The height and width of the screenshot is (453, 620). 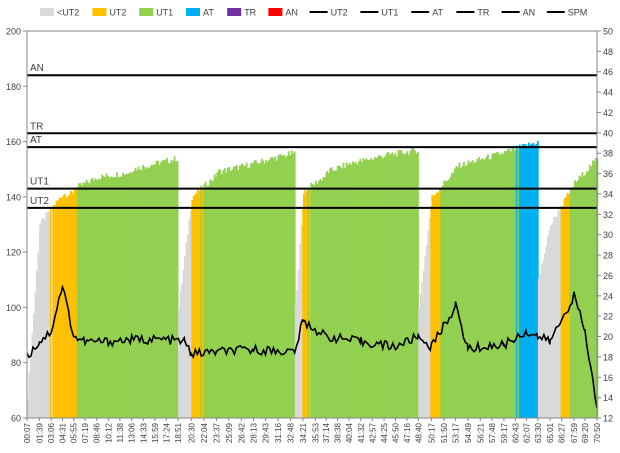 What do you see at coordinates (303, 432) in the screenshot?
I see `x-tick-label: 34:21` at bounding box center [303, 432].